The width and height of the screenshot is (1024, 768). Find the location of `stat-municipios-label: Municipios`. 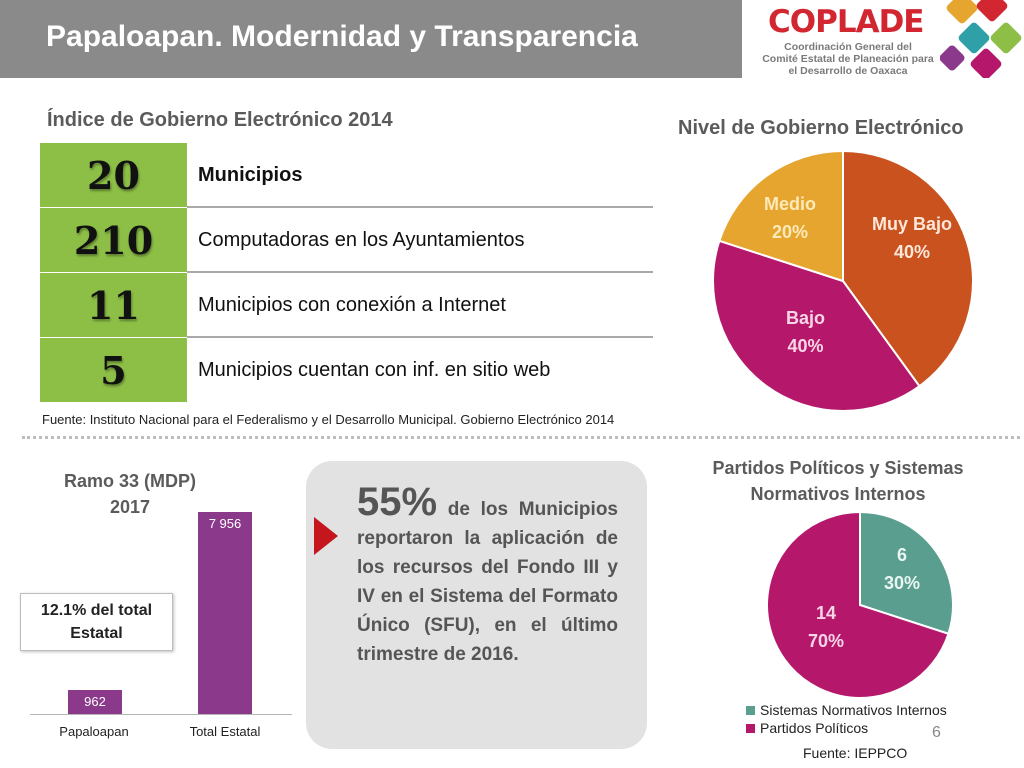

stat-municipios-label: Municipios is located at coordinates (250, 174).